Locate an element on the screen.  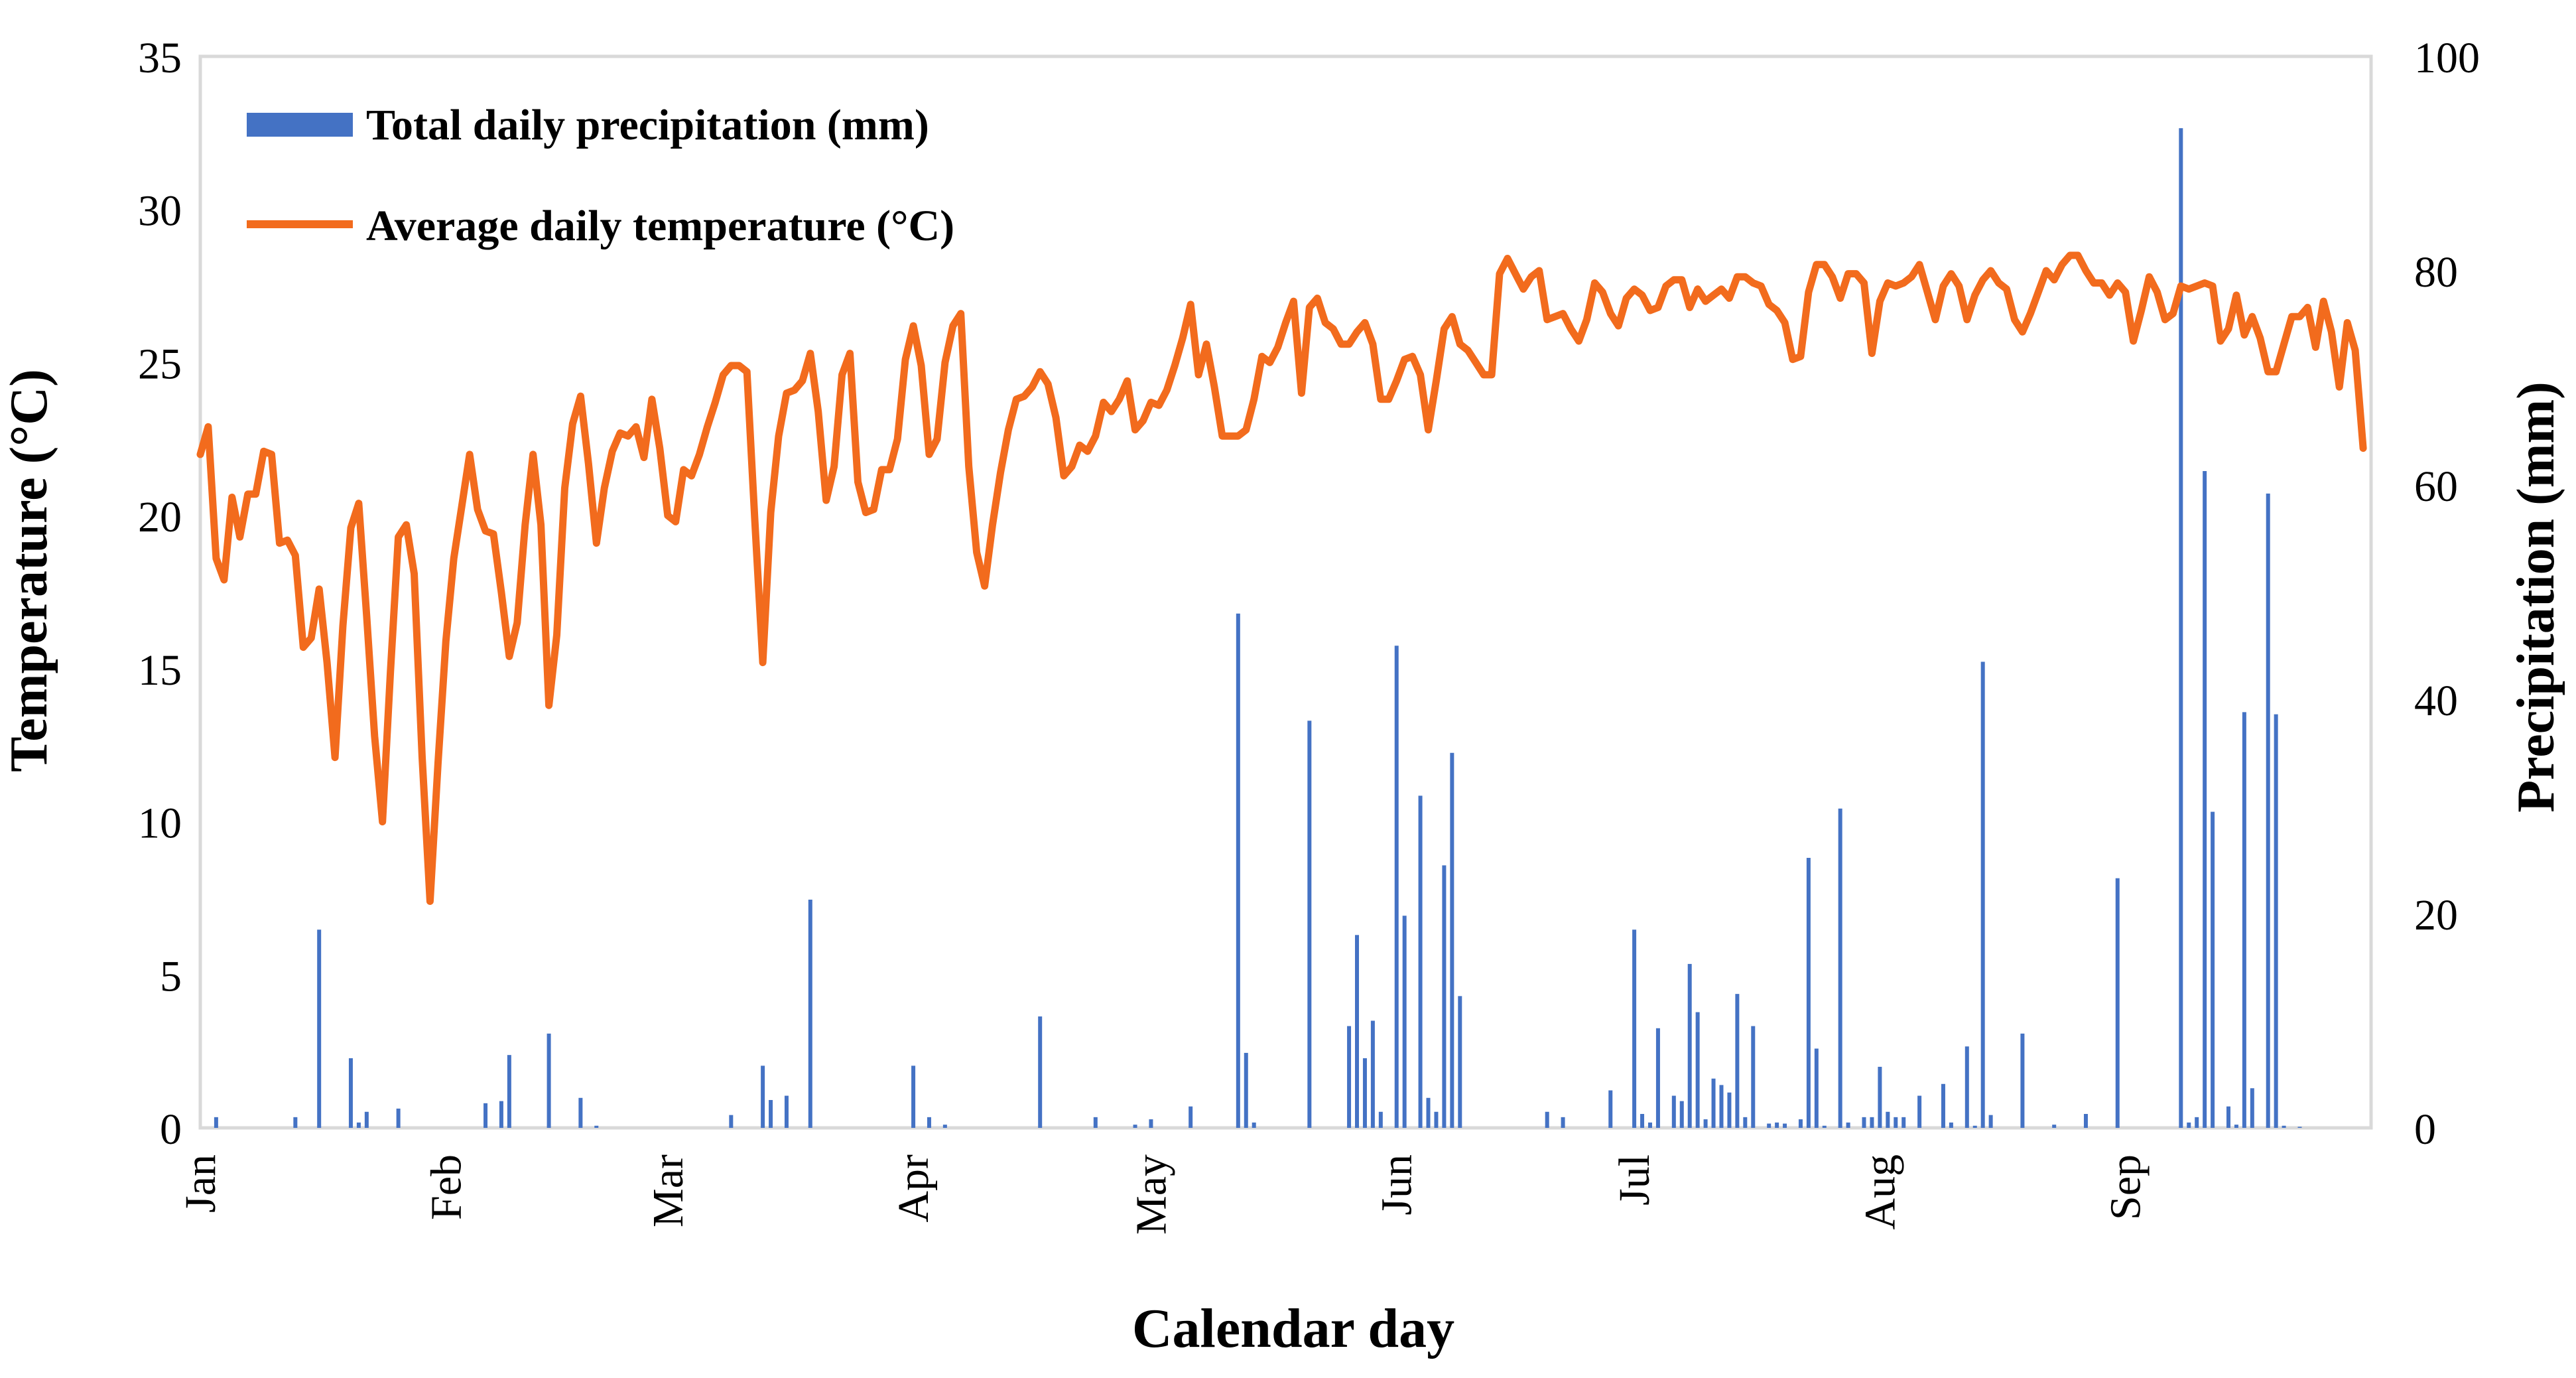
y-axis-title-left: Temperature (°C) is located at coordinates (29, 570).